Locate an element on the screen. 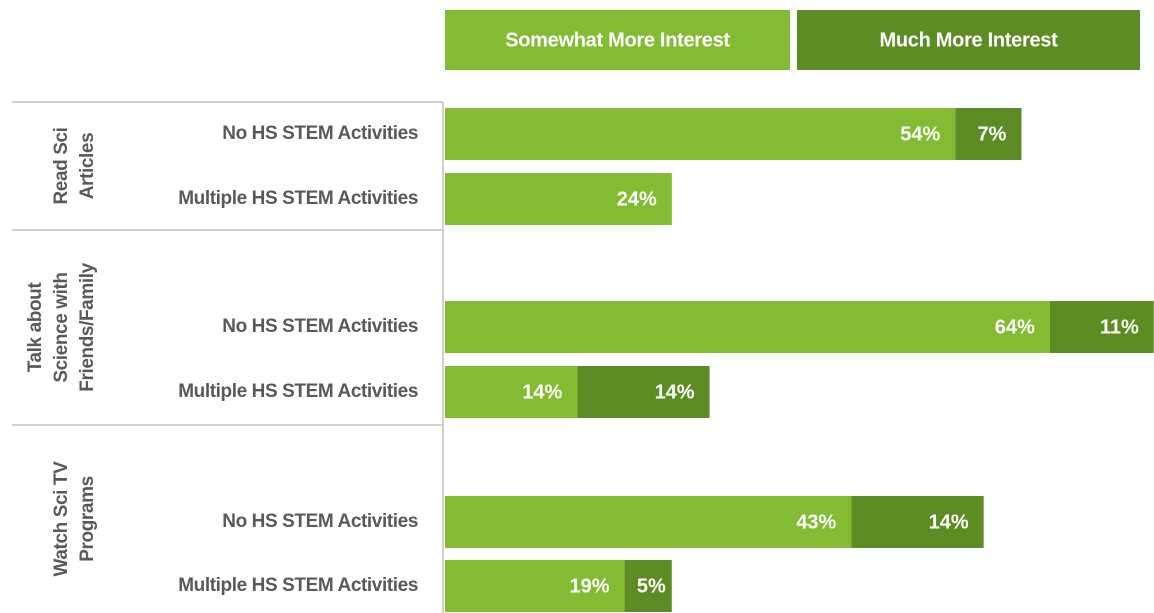 This screenshot has width=1154, height=613. data-label: 24% is located at coordinates (637, 199).